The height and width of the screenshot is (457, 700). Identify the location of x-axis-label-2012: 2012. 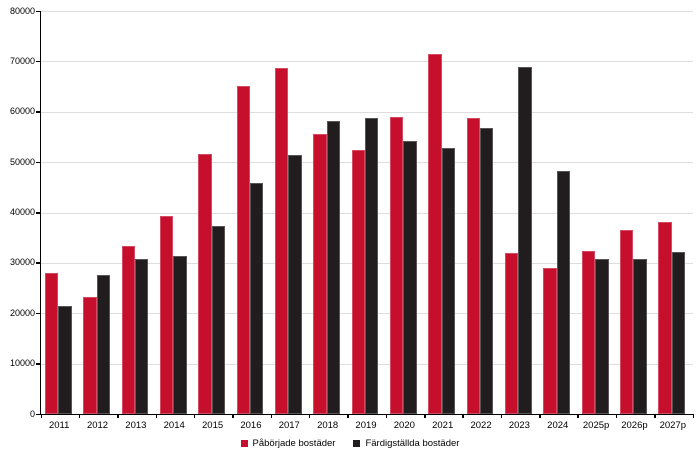
(97, 425).